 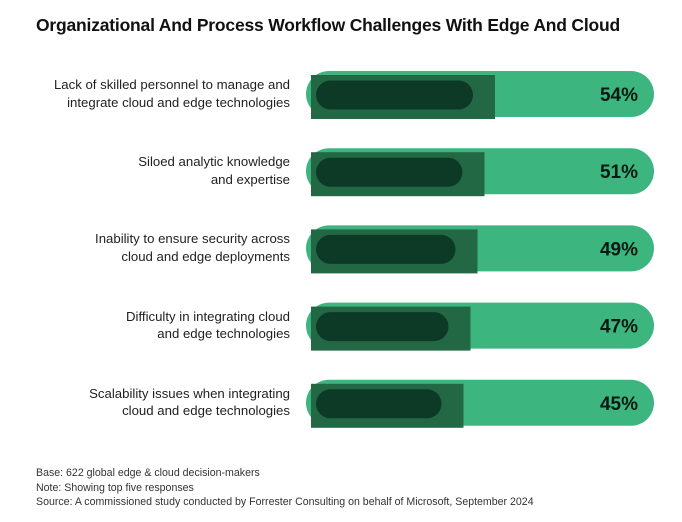 What do you see at coordinates (250, 179) in the screenshot?
I see `category-label-line: and expertise` at bounding box center [250, 179].